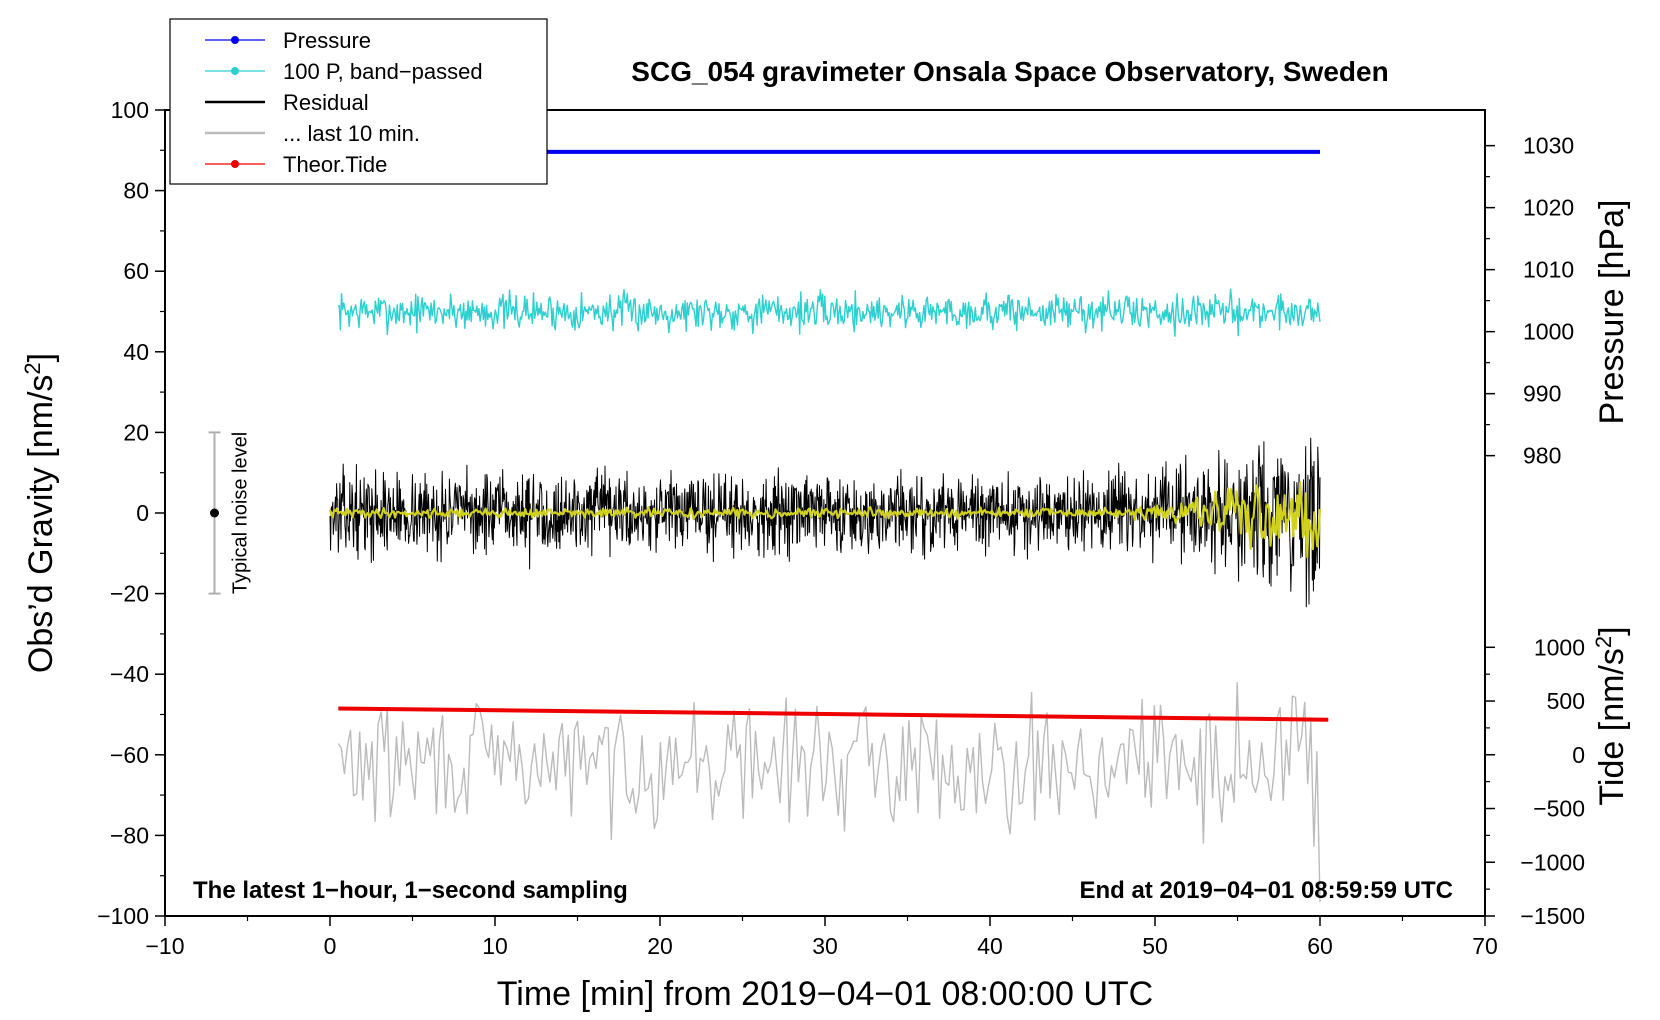  I want to click on y-tick-label: 60, so click(136, 271).